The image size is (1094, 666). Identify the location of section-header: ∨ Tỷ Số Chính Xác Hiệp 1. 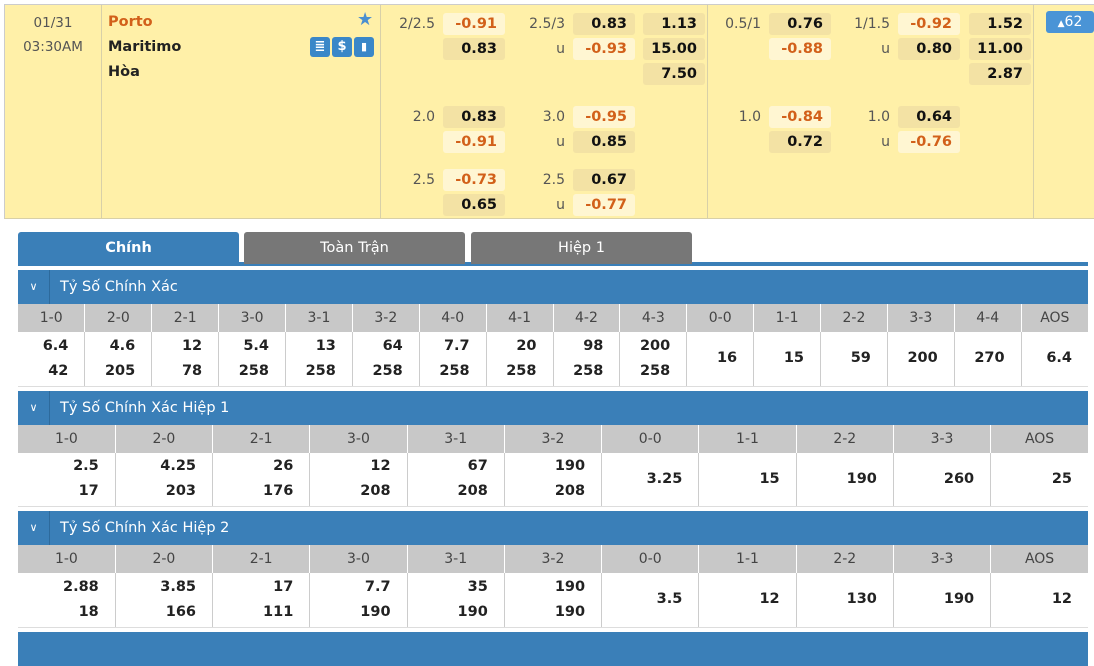
(553, 407).